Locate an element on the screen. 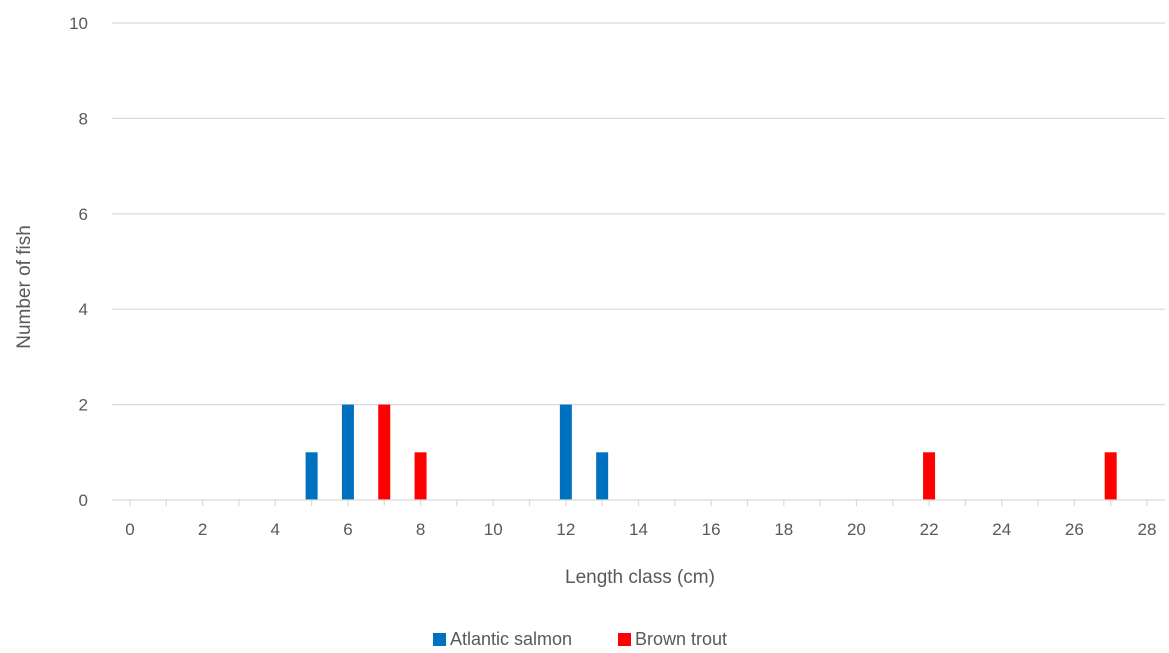  x-tick-label: 28 is located at coordinates (1147, 529).